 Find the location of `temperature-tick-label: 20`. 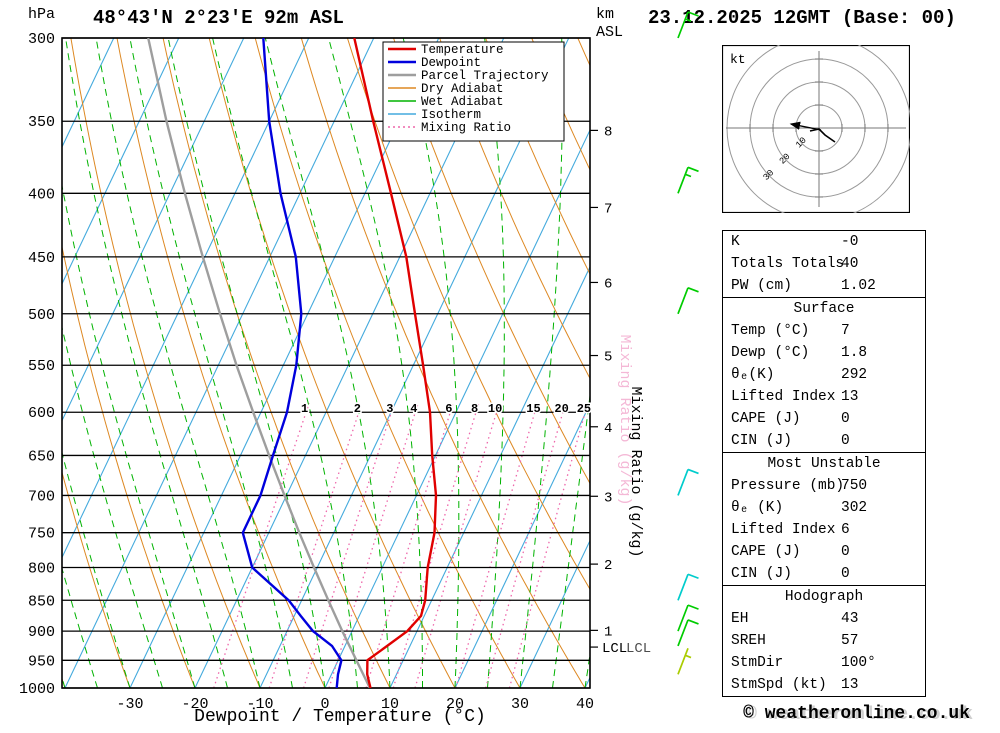

temperature-tick-label: 20 is located at coordinates (455, 704).